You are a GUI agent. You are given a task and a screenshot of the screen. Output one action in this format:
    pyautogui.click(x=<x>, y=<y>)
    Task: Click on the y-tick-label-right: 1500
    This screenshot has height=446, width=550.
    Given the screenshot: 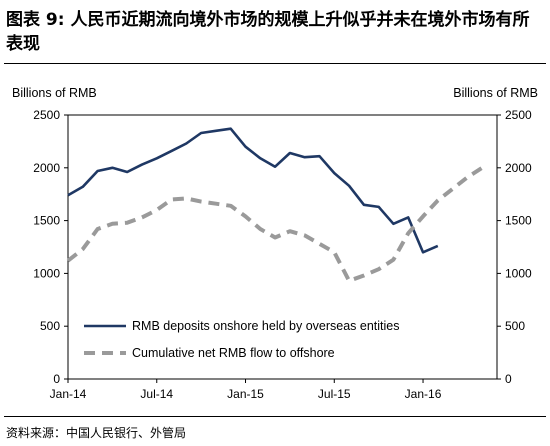 What is the action you would take?
    pyautogui.click(x=518, y=221)
    